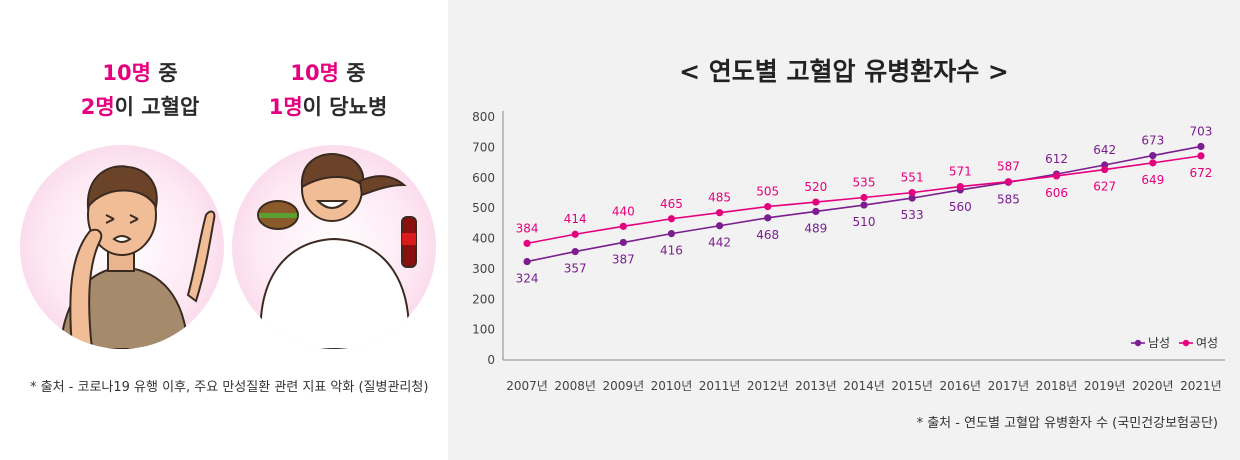 Image resolution: width=1240 pixels, height=460 pixels. I want to click on data-label: 551, so click(912, 178).